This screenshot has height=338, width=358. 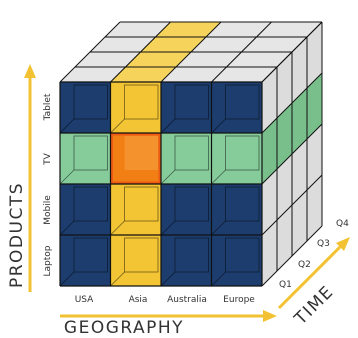 I want to click on geography-axis-title: GEOGRAPHY, so click(x=124, y=328).